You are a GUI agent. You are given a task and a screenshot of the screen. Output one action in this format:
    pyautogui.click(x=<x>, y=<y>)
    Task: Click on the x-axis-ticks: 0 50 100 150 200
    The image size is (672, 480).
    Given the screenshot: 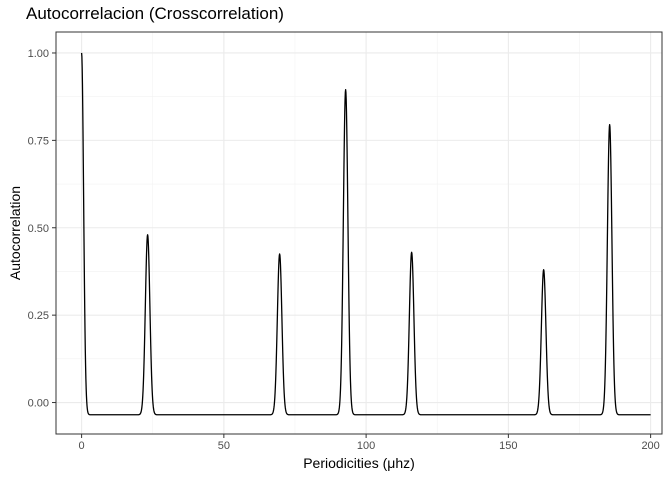 What is the action you would take?
    pyautogui.click(x=369, y=443)
    